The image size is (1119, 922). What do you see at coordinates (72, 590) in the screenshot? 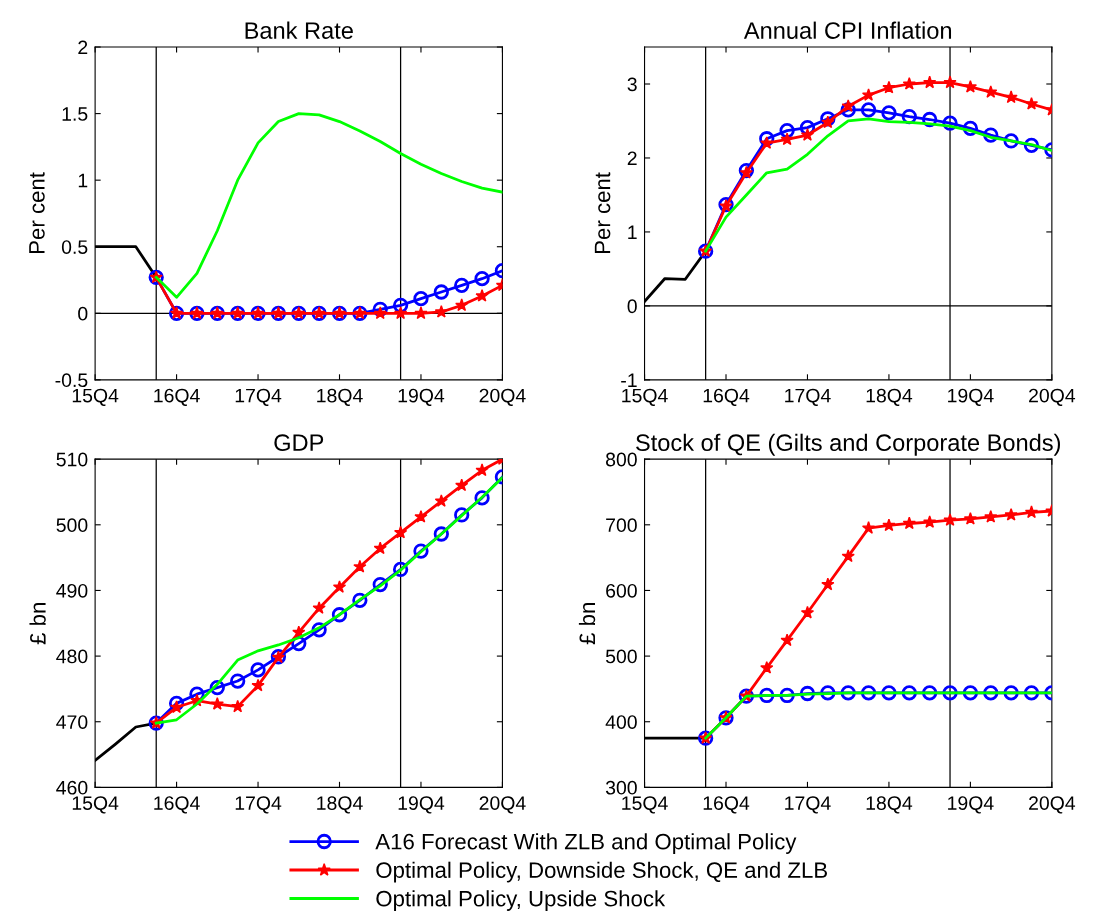
I see `y-tick-label: 490` at bounding box center [72, 590].